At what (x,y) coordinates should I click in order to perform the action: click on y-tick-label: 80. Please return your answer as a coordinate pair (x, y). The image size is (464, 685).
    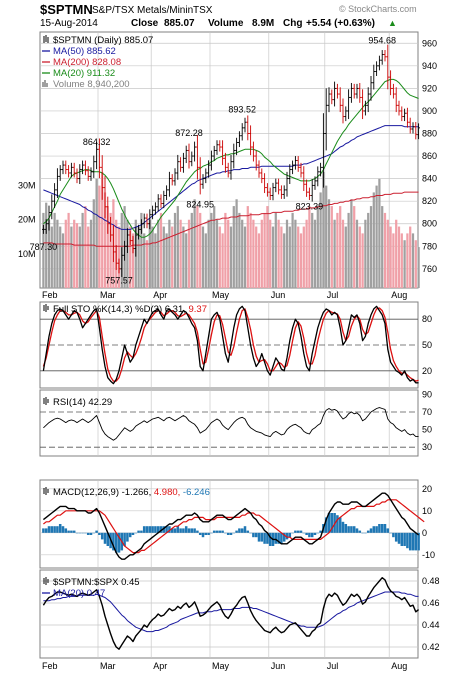
    Looking at the image, I should click on (427, 319).